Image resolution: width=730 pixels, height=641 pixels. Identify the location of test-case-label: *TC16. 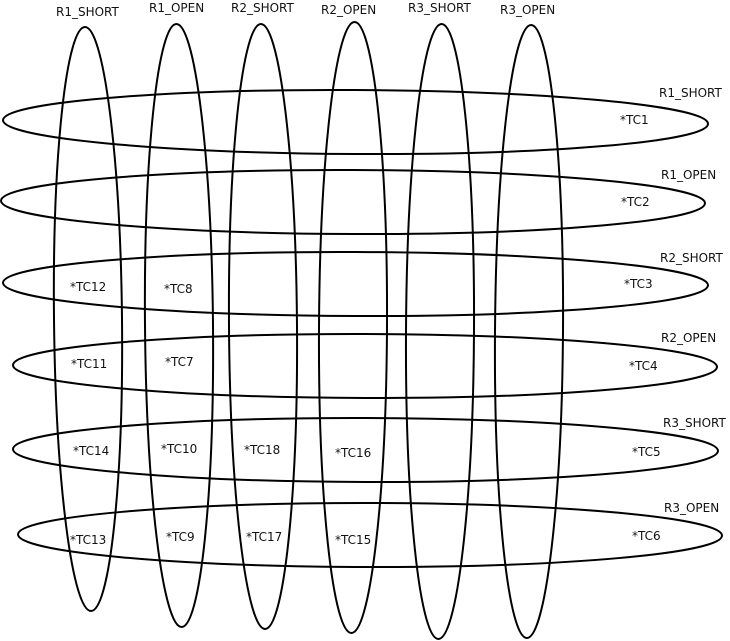
(353, 453).